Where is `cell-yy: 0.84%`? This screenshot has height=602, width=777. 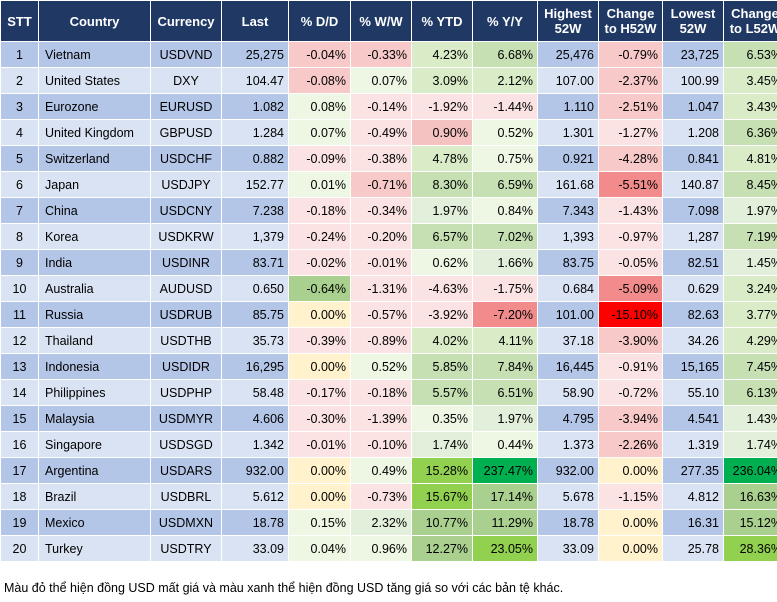
cell-yy: 0.84% is located at coordinates (505, 210).